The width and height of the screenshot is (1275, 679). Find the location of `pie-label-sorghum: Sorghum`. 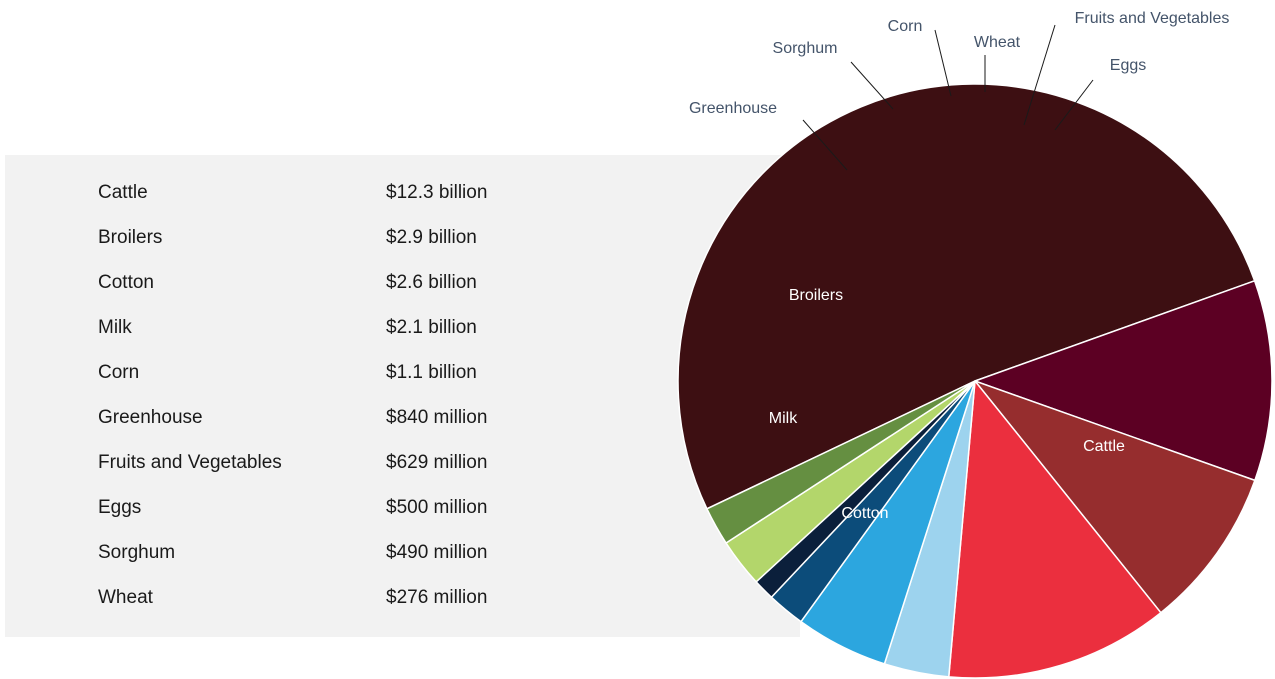

pie-label-sorghum: Sorghum is located at coordinates (805, 48).